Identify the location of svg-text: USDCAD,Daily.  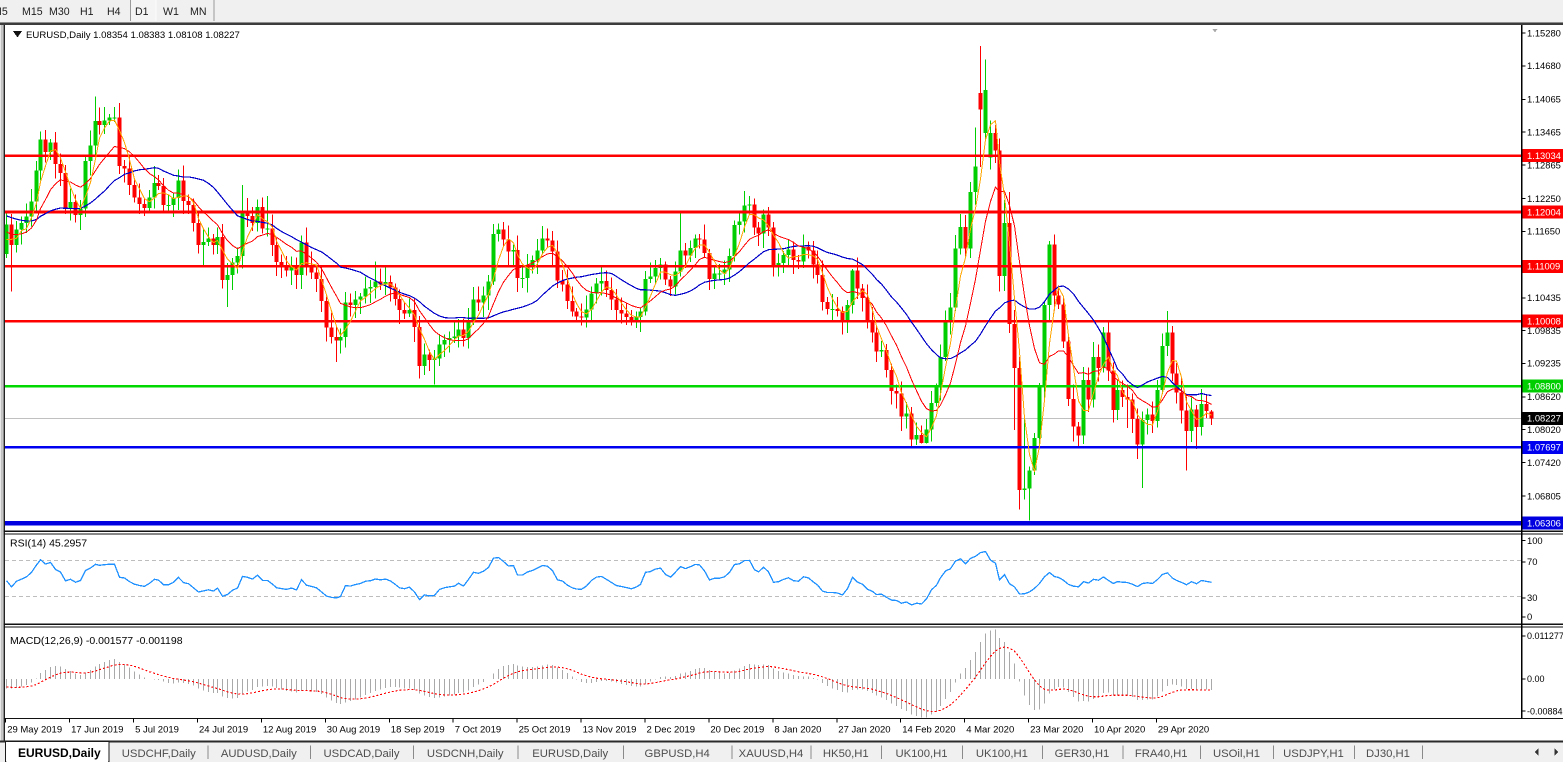
(362, 754).